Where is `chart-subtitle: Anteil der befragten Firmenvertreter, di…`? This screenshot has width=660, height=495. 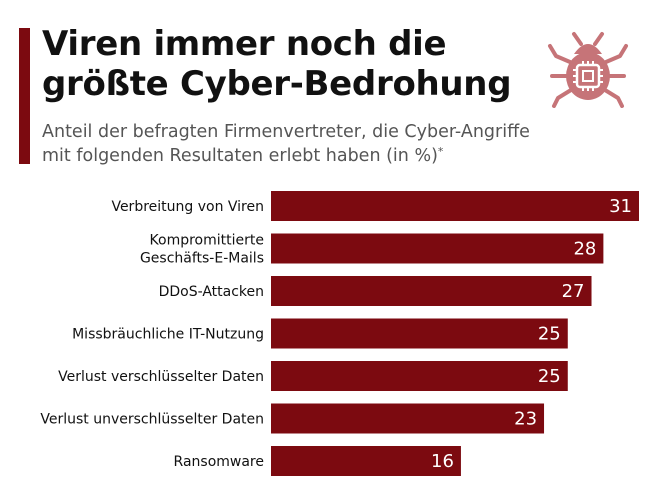 chart-subtitle: Anteil der befragten Firmenvertreter, di… is located at coordinates (337, 144).